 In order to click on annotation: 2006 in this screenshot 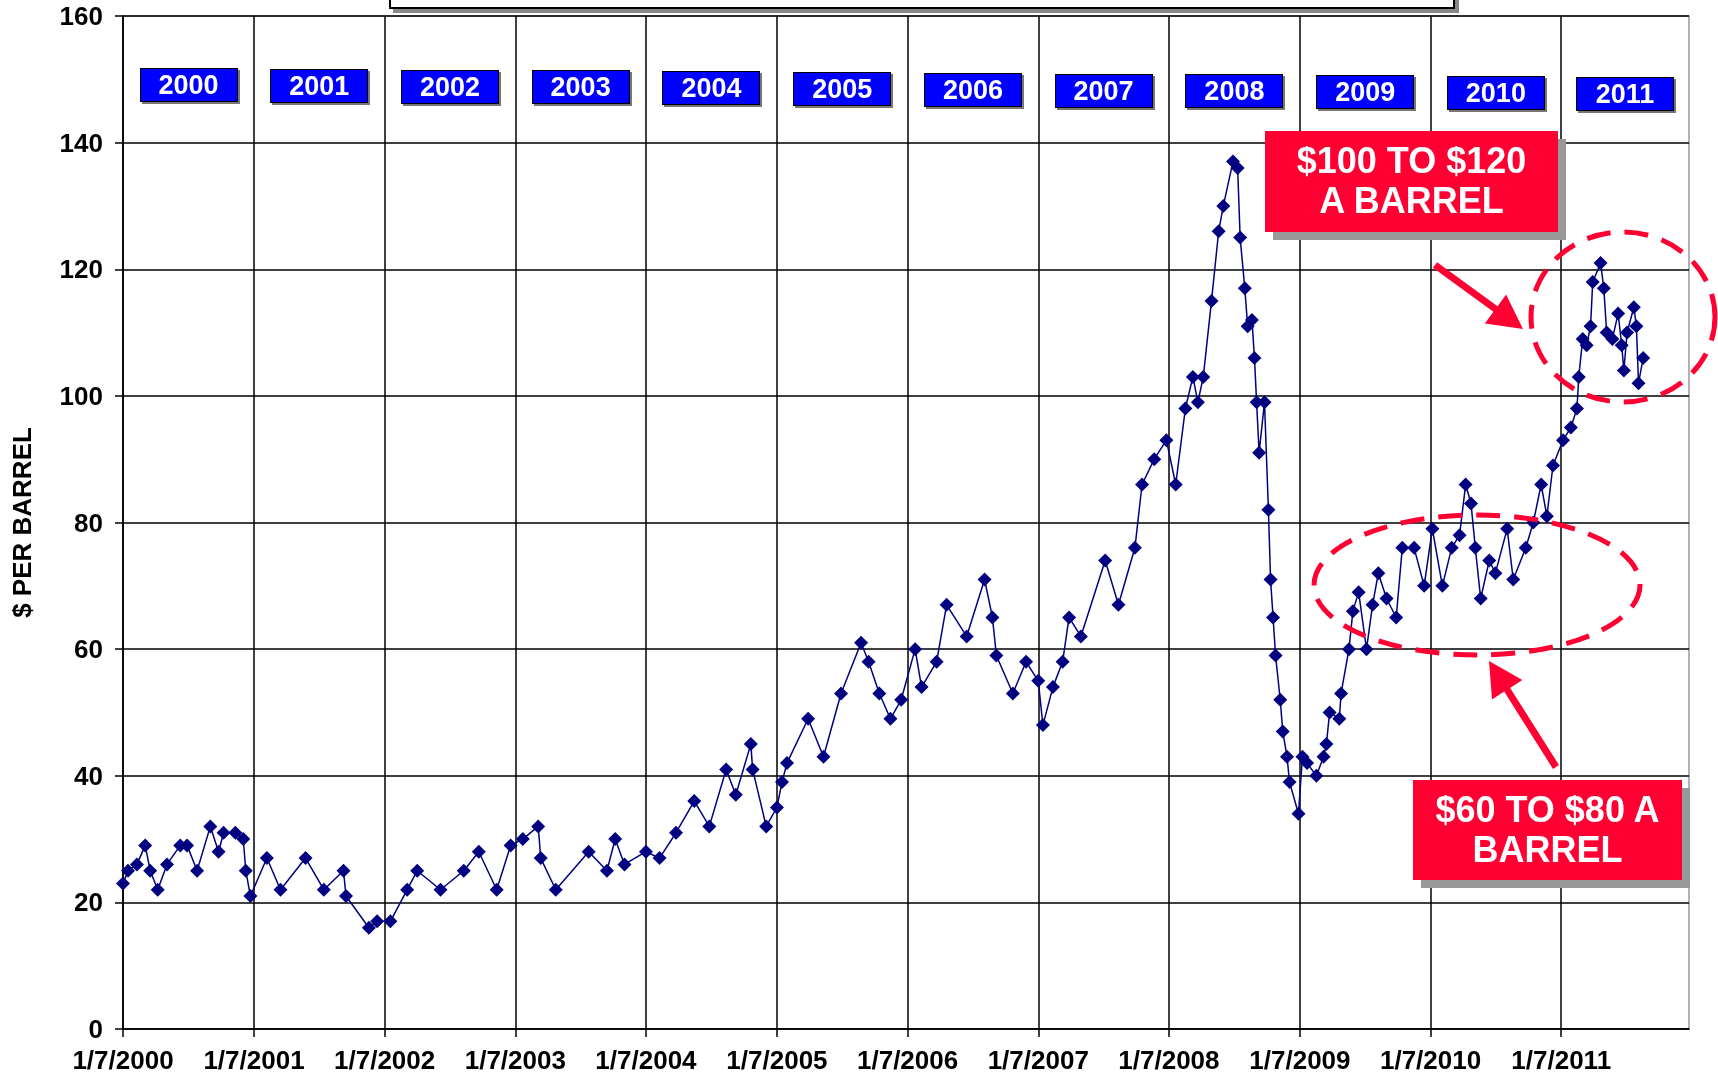, I will do `click(972, 90)`.